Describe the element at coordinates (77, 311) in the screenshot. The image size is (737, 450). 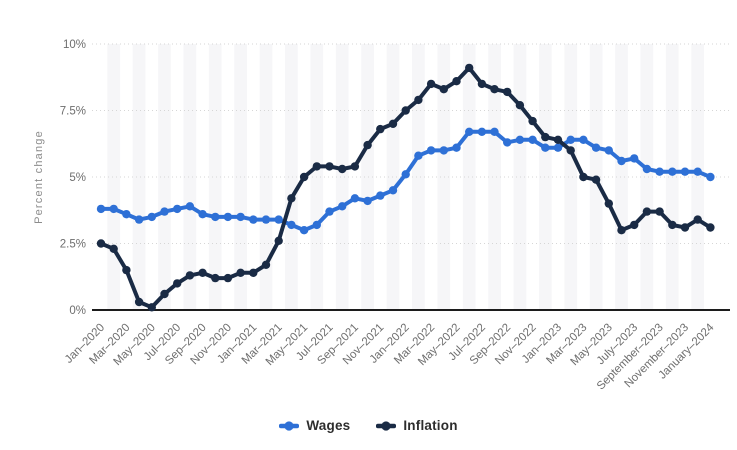
I see `y-tick-label: 0%` at that location.